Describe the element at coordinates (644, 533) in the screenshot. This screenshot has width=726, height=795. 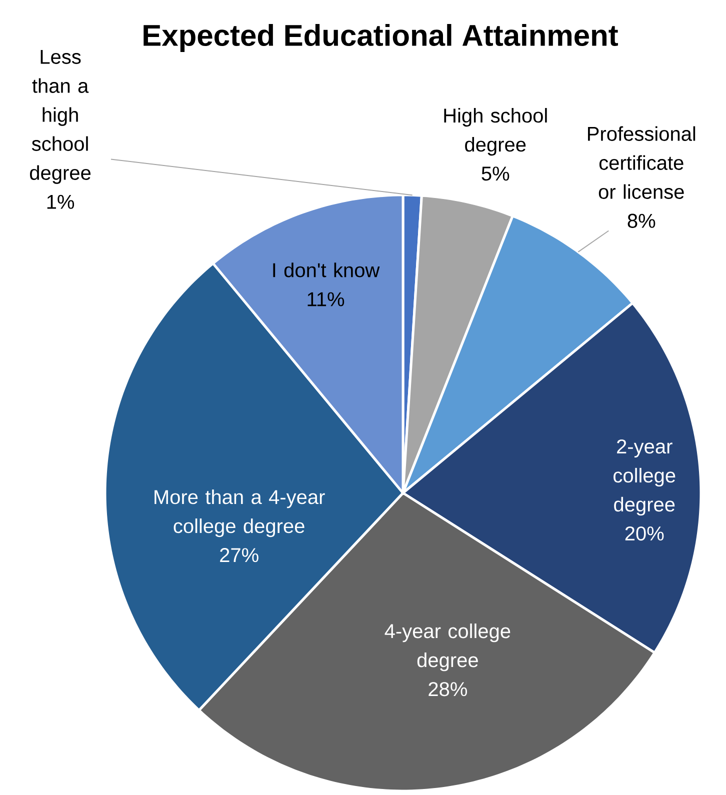
I see `data-label: 20%` at that location.